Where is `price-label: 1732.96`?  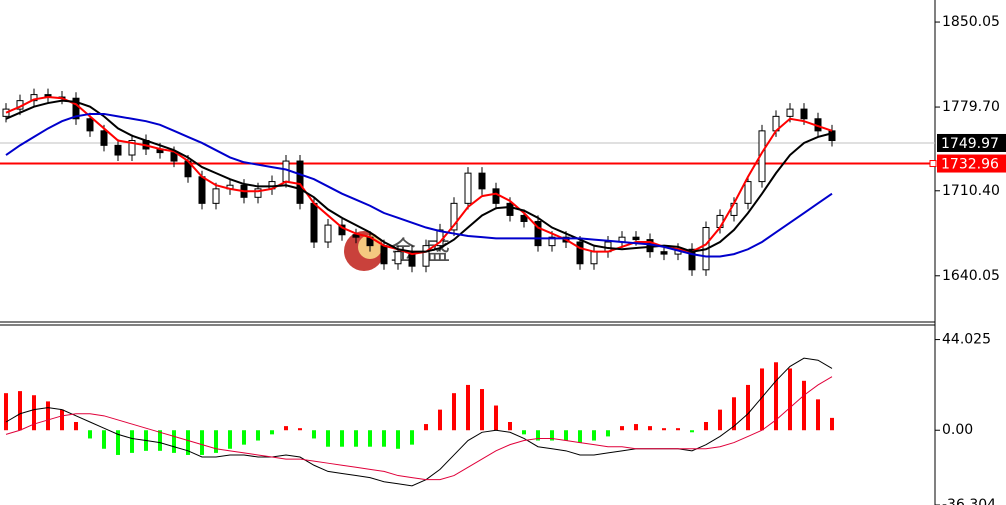
price-label: 1732.96 is located at coordinates (970, 165).